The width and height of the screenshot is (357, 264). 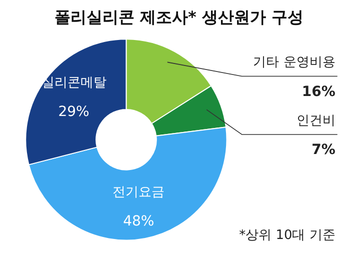 I want to click on data-label: 48%, so click(x=138, y=222).